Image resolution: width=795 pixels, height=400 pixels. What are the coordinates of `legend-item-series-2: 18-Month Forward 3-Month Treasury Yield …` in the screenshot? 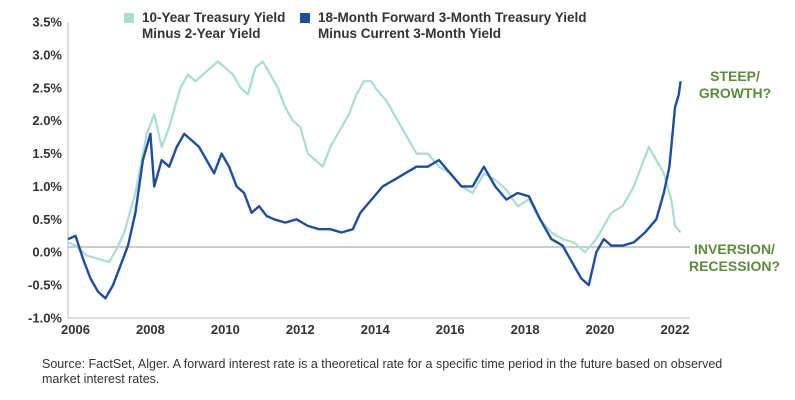 It's located at (443, 26).